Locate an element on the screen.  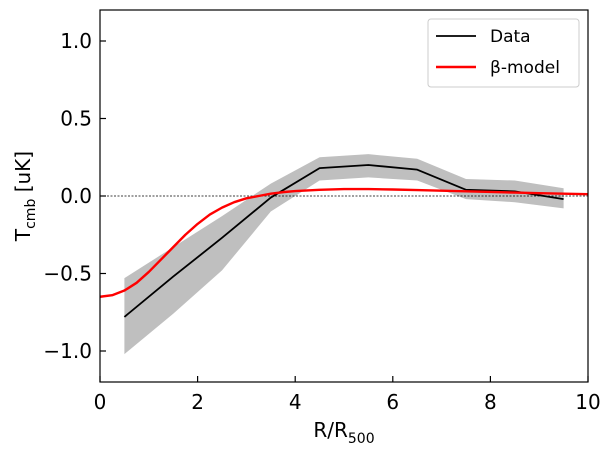
legend-data-label: Data is located at coordinates (510, 37).